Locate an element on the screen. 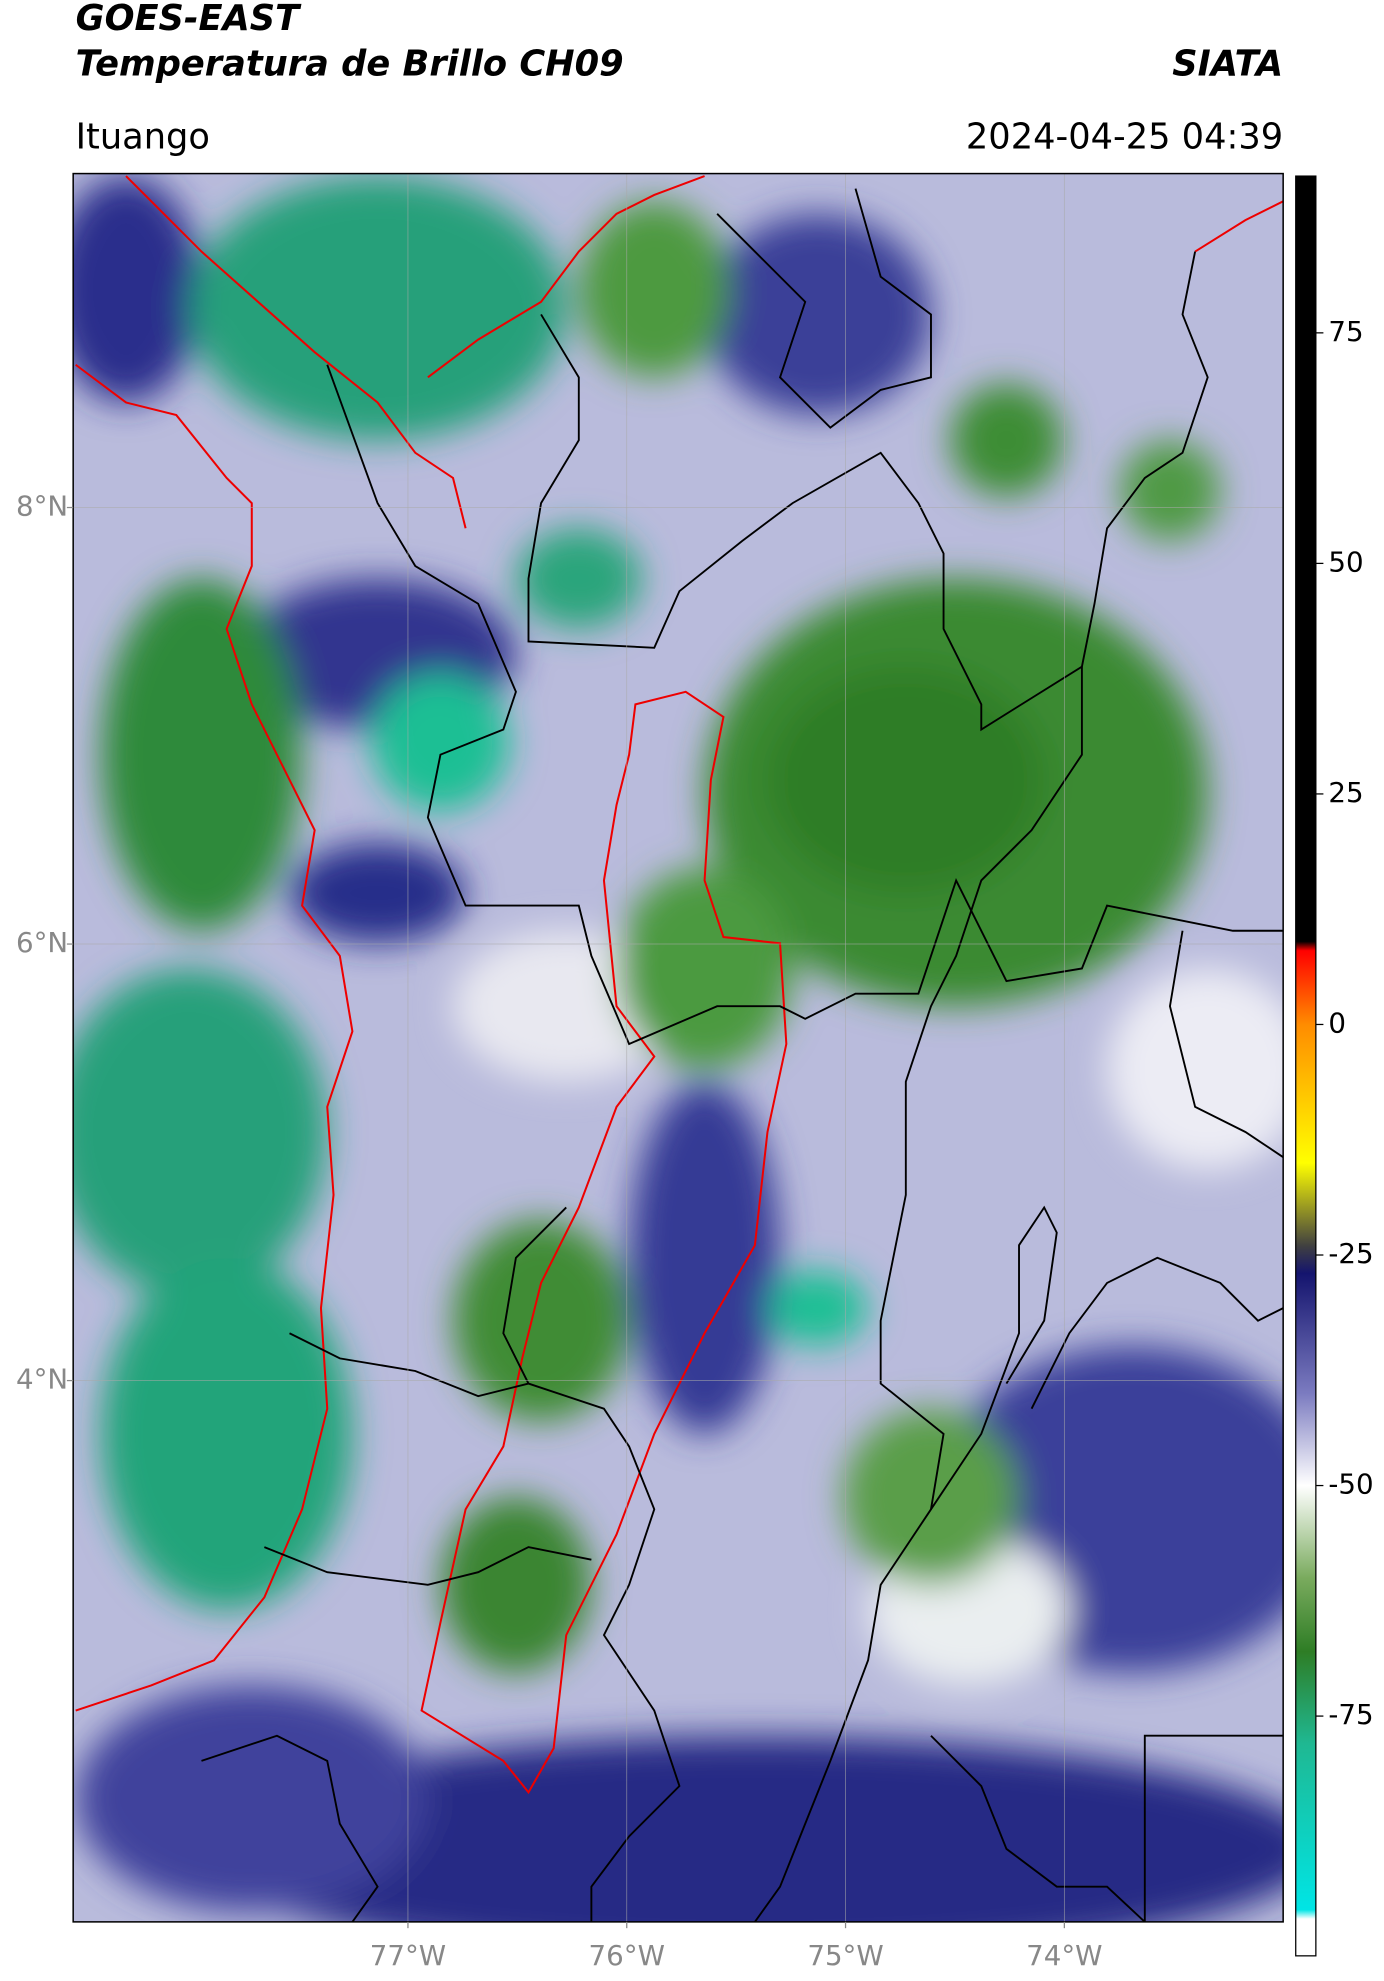 The width and height of the screenshot is (1384, 1981). brand: SIATA is located at coordinates (1227, 63).